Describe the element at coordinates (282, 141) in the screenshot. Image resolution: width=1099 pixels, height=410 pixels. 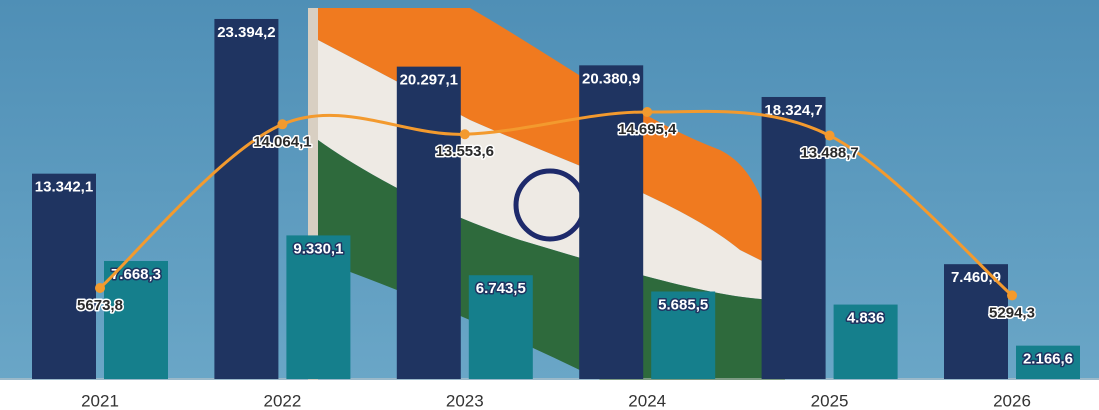
I see `value-label: 14.064,1` at that location.